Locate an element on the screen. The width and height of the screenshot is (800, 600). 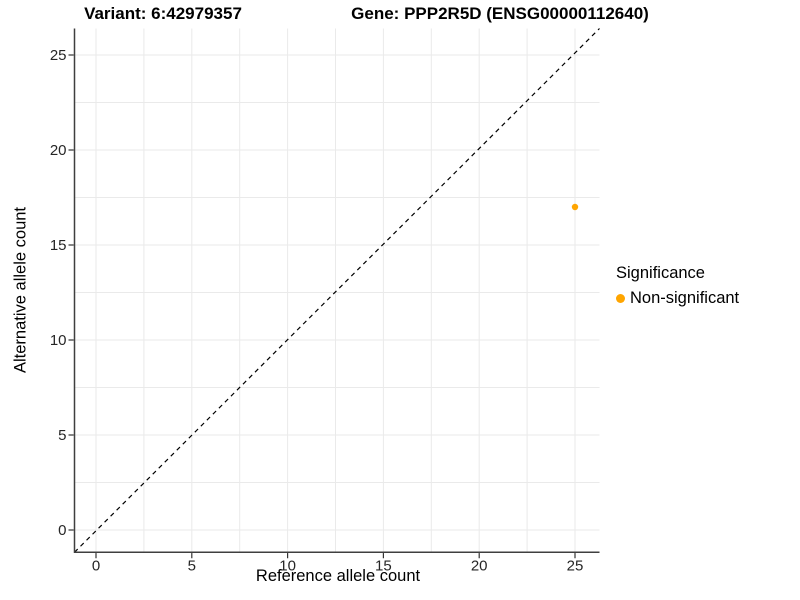
legend-point-icon is located at coordinates (620, 298).